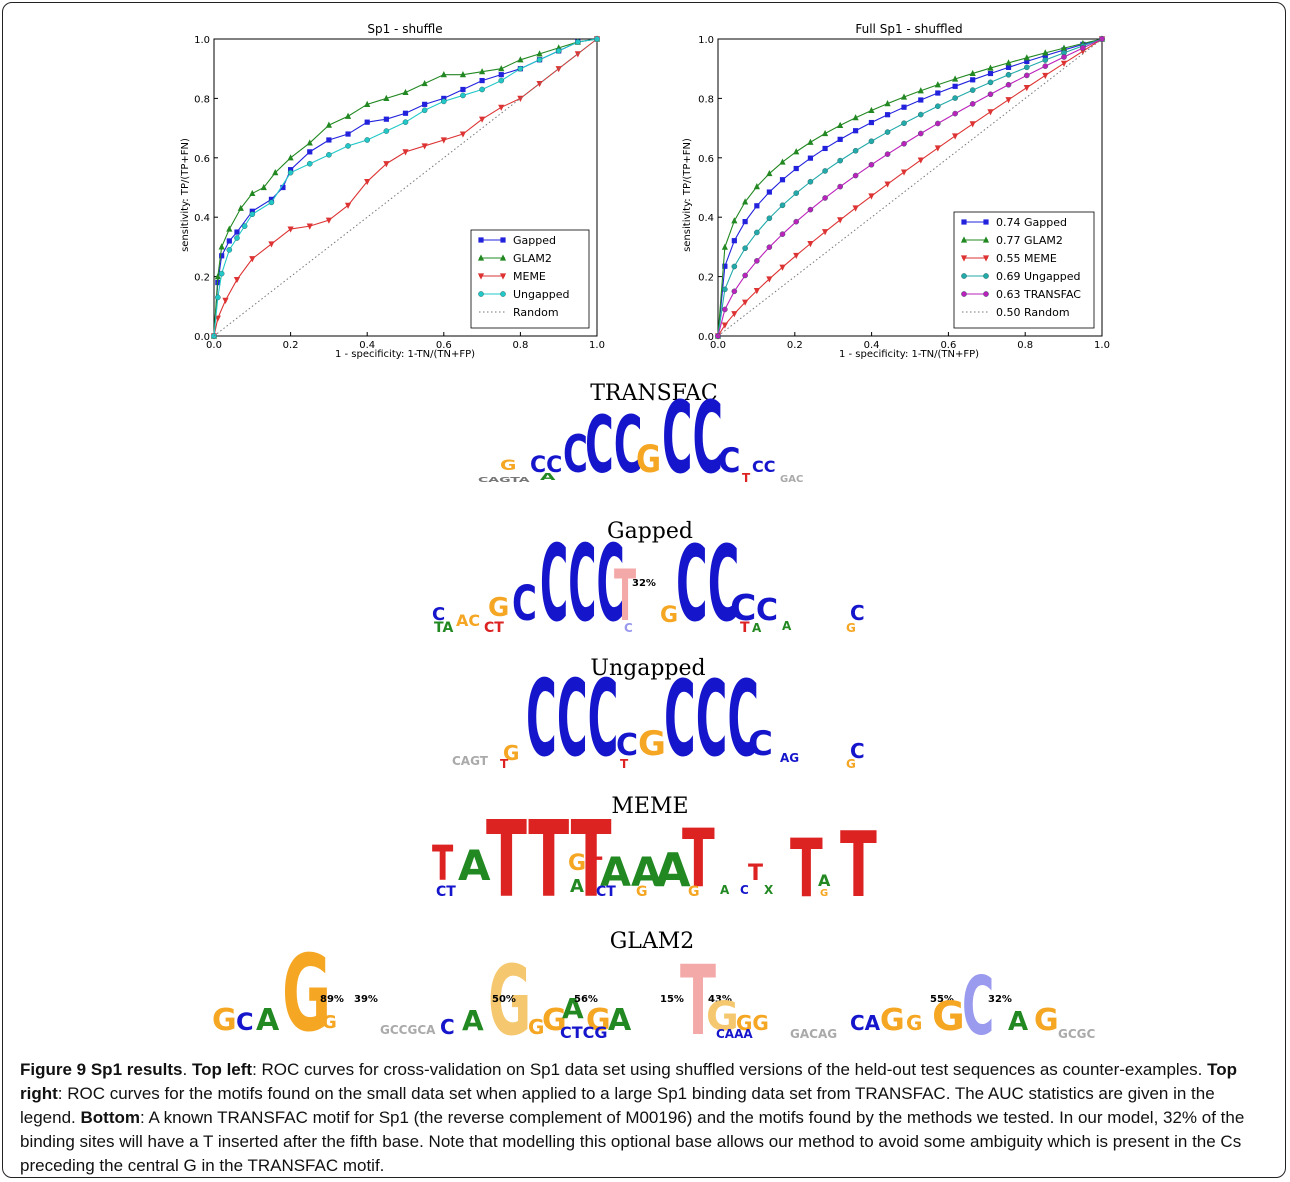 This screenshot has height=1182, width=1290. I want to click on motif-title: Ungapped, so click(647, 668).